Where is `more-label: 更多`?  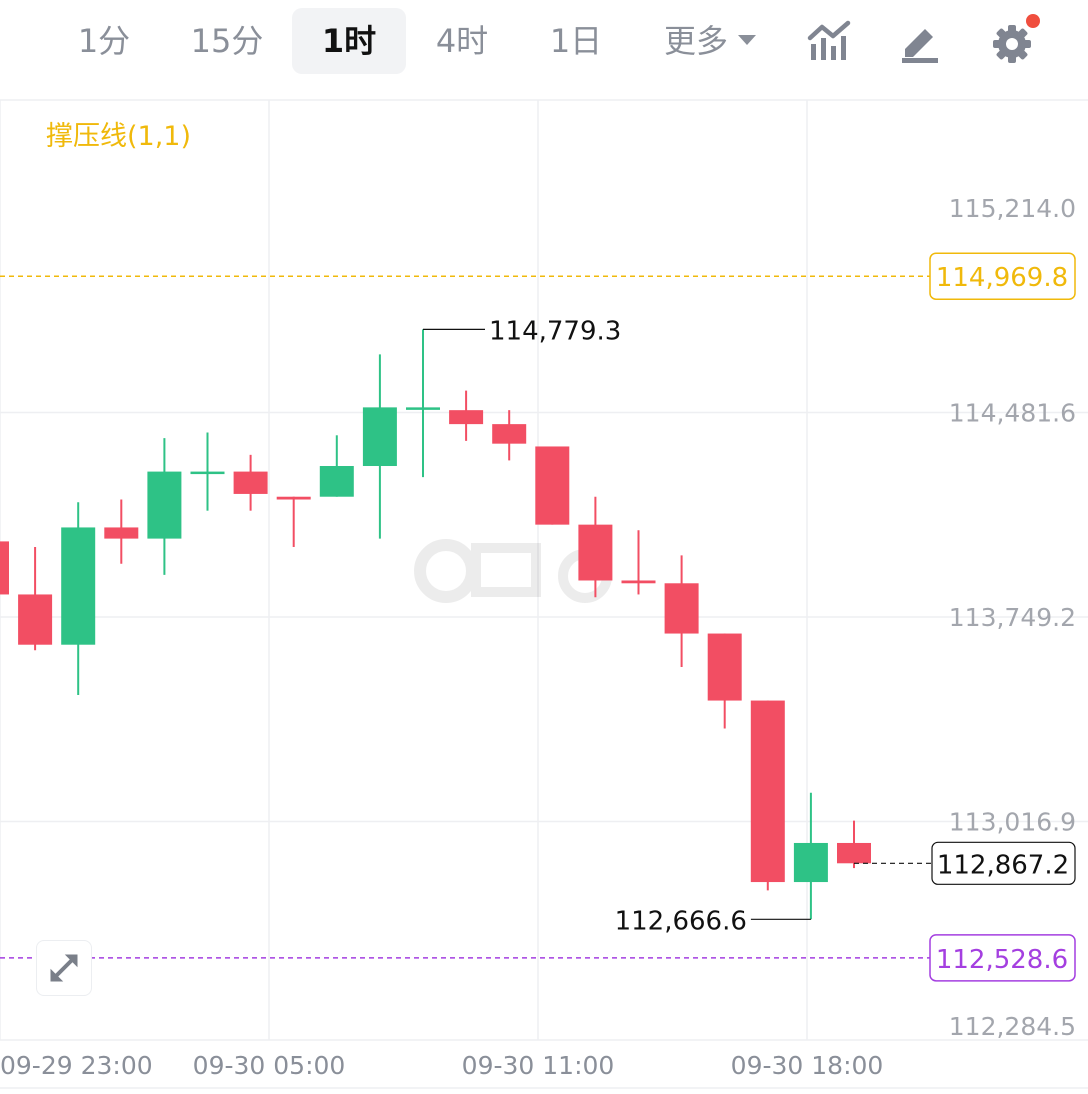
more-label: 更多 is located at coordinates (695, 41).